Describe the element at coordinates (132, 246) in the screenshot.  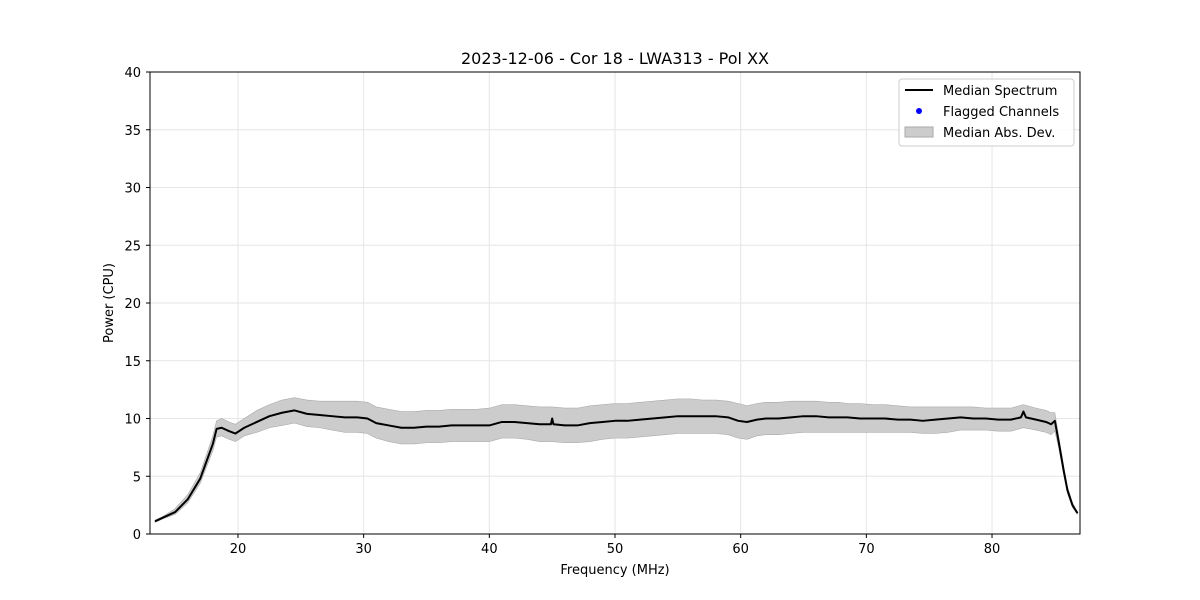
I see `y-tick-label: 25` at that location.